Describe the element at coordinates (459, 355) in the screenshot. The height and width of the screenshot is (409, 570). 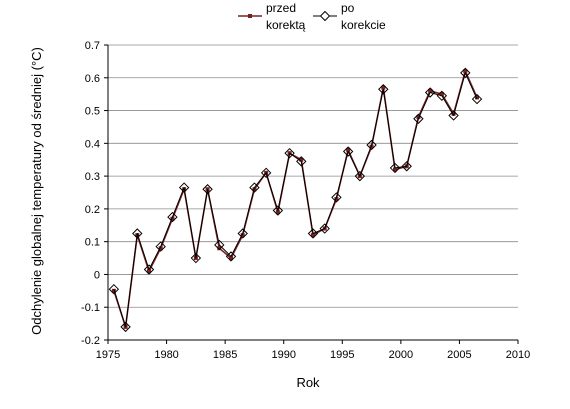
I see `x-tick-label-6: 2005` at that location.